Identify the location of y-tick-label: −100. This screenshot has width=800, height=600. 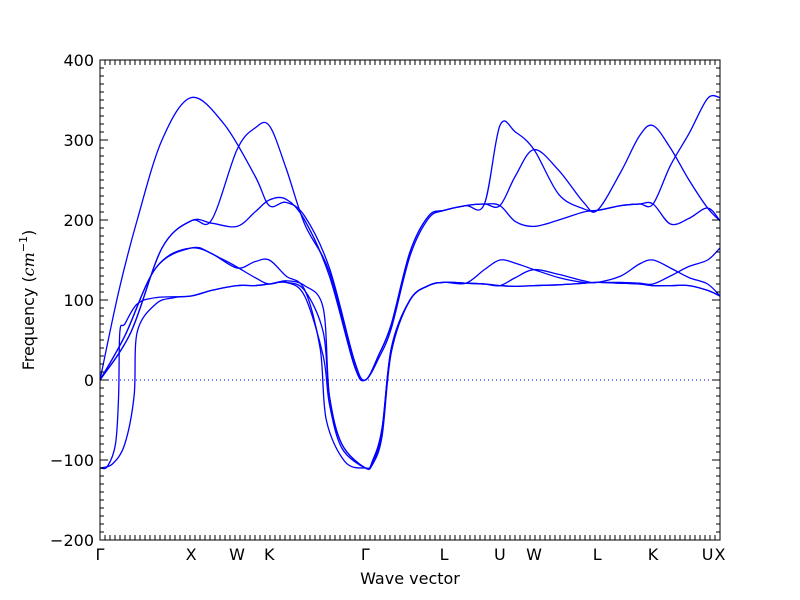
(72, 460).